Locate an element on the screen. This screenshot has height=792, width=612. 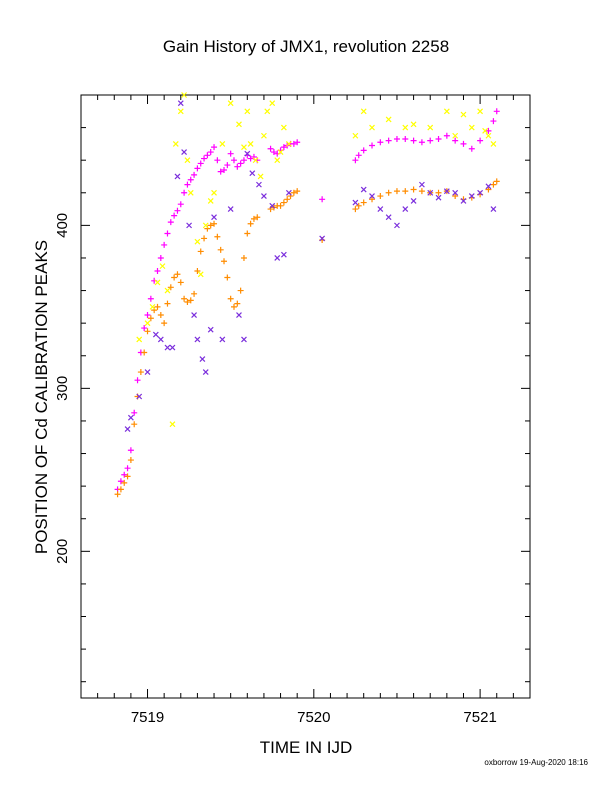
y-tick-label: 400 is located at coordinates (62, 225).